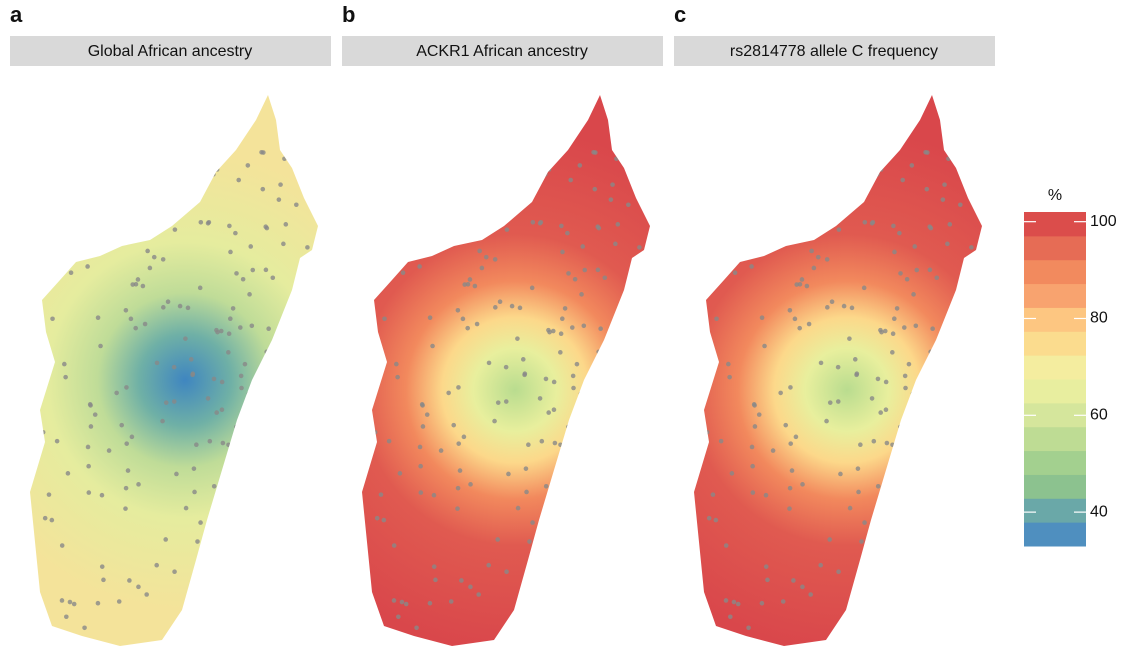 The width and height of the screenshot is (1130, 648). What do you see at coordinates (1055, 224) in the screenshot?
I see `legend-band` at bounding box center [1055, 224].